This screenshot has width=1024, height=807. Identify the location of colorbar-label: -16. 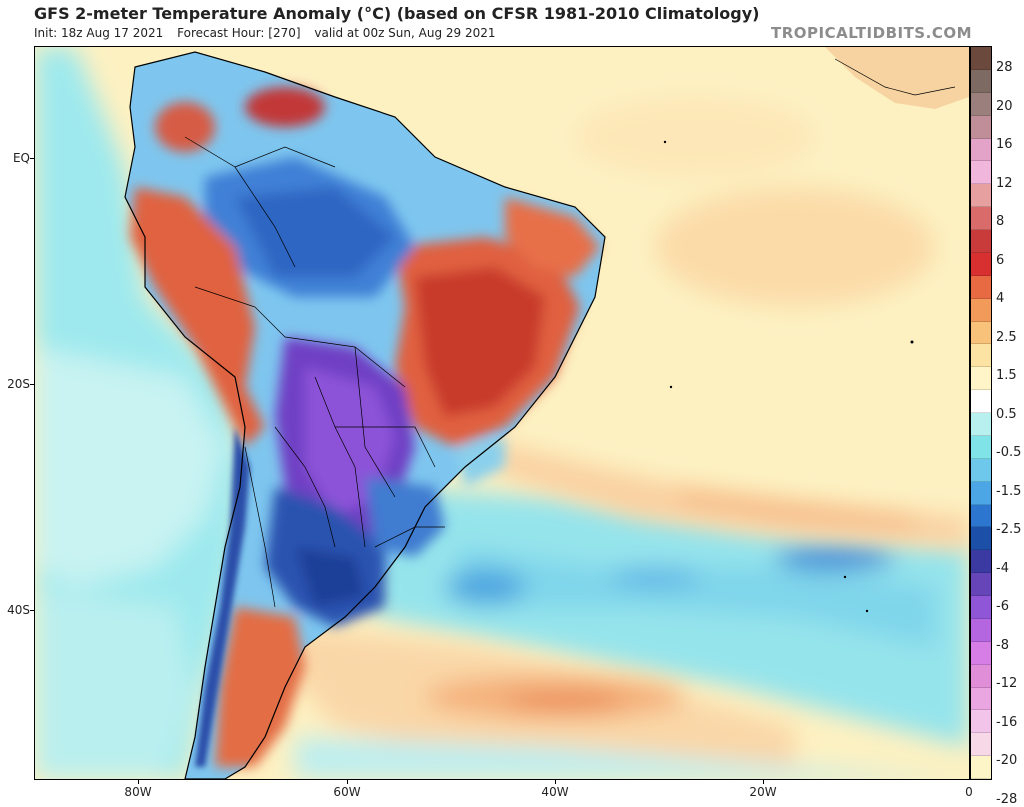
(1007, 722).